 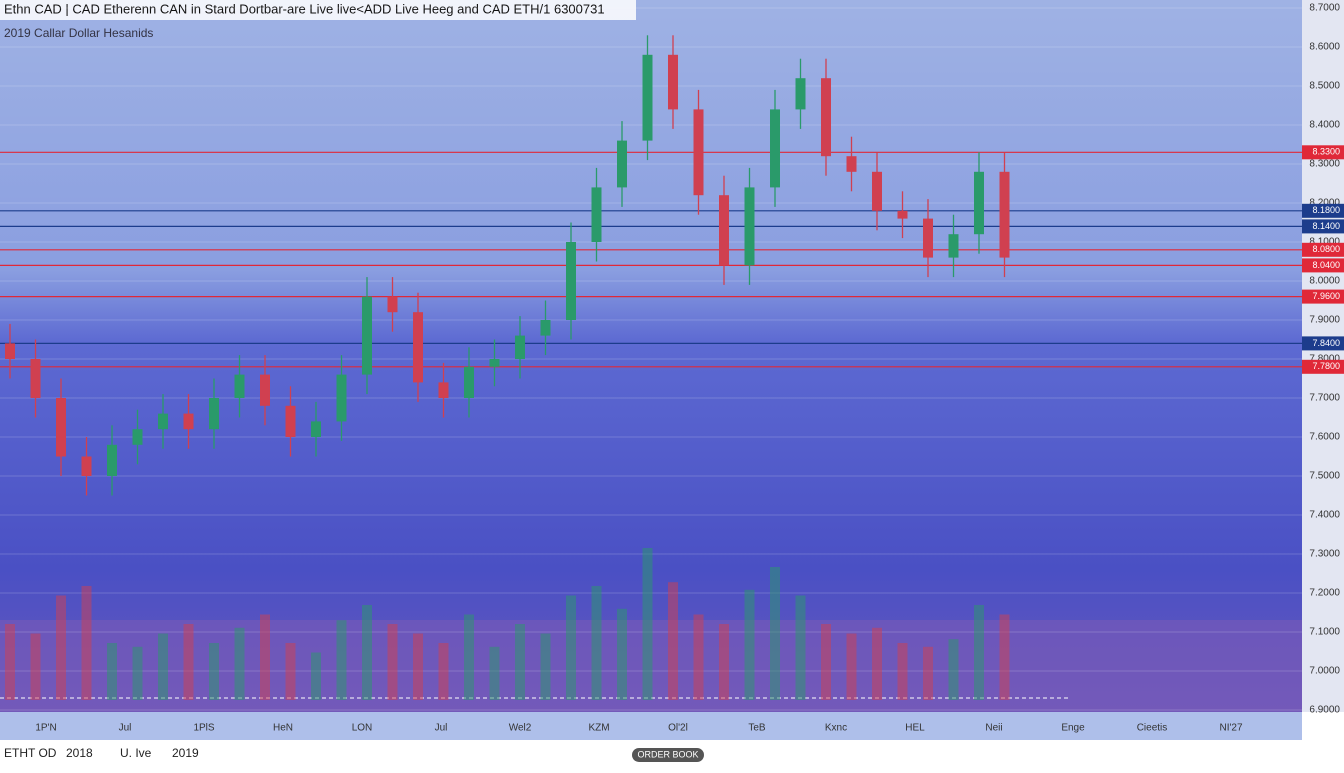 What do you see at coordinates (1324, 281) in the screenshot?
I see `y-tick-label: 8.0000` at bounding box center [1324, 281].